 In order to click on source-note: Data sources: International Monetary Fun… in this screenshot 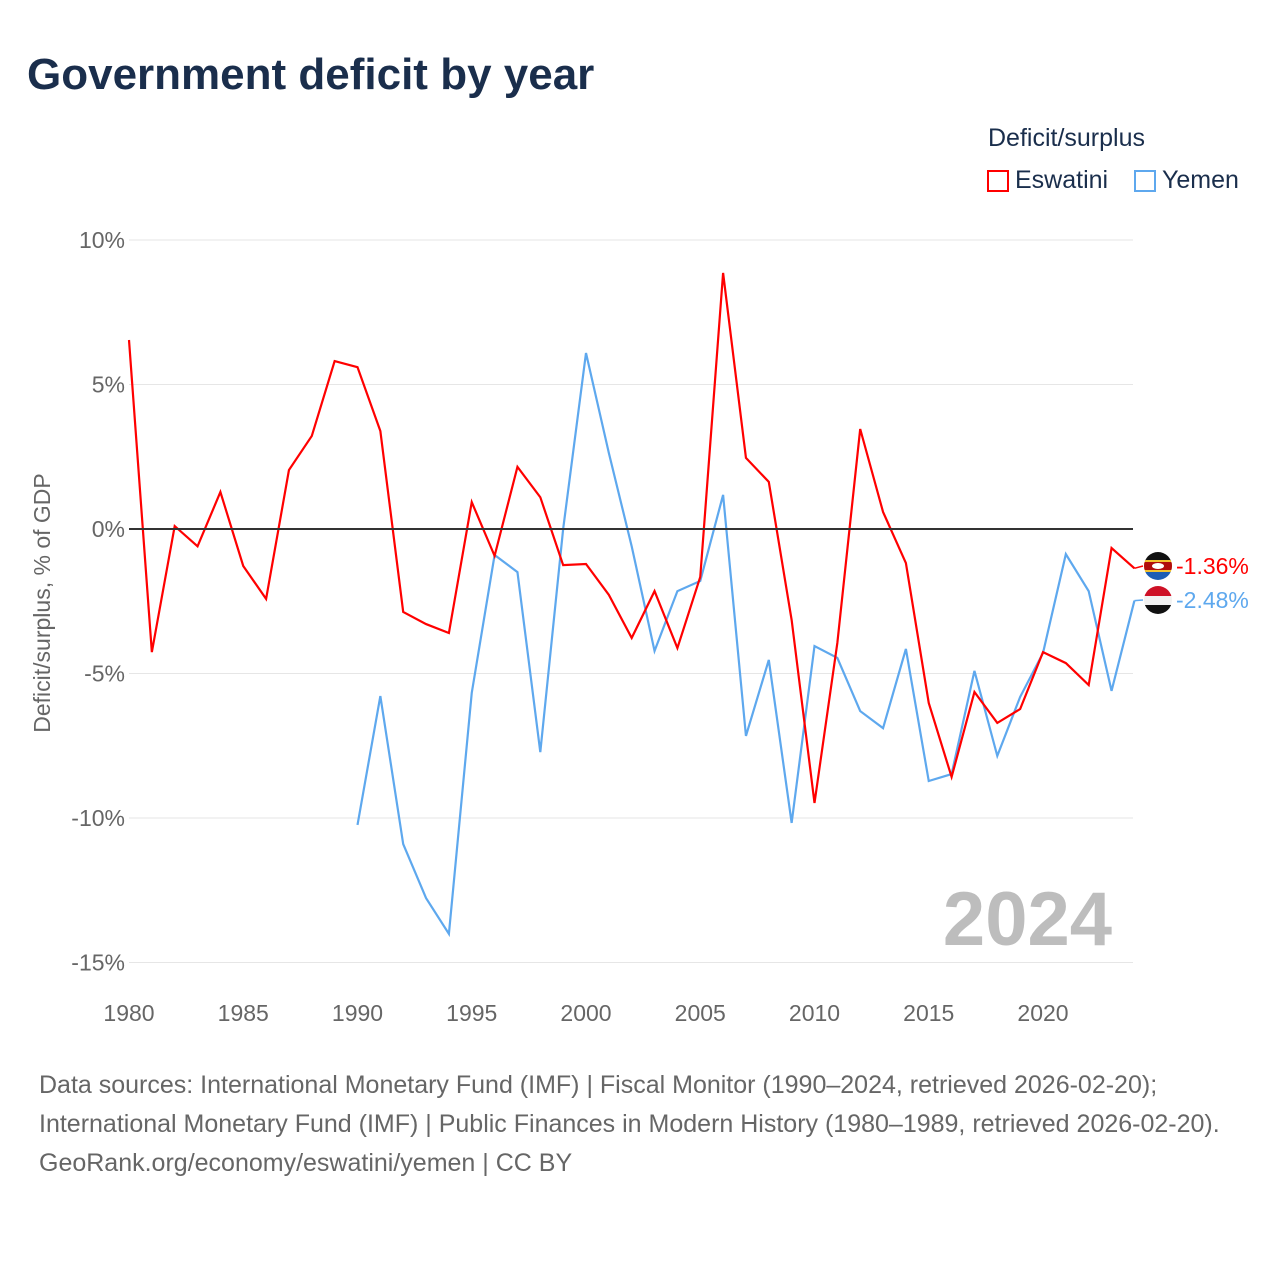, I will do `click(639, 1124)`.